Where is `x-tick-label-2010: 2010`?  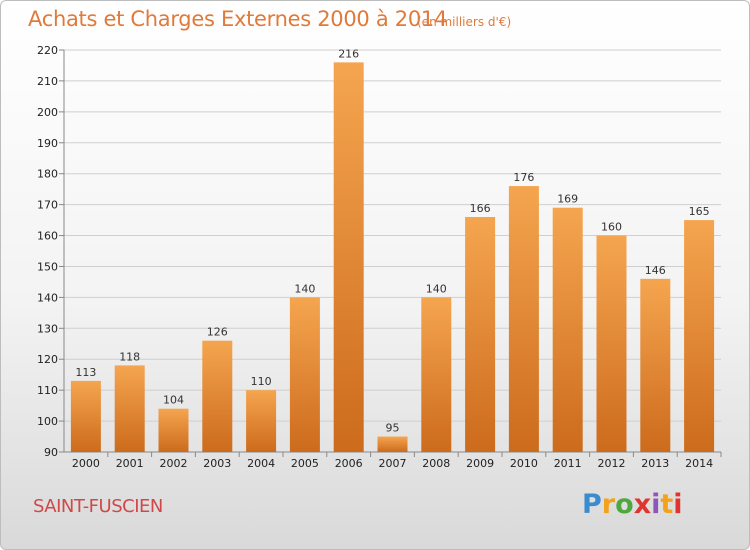 x-tick-label-2010: 2010 is located at coordinates (524, 463).